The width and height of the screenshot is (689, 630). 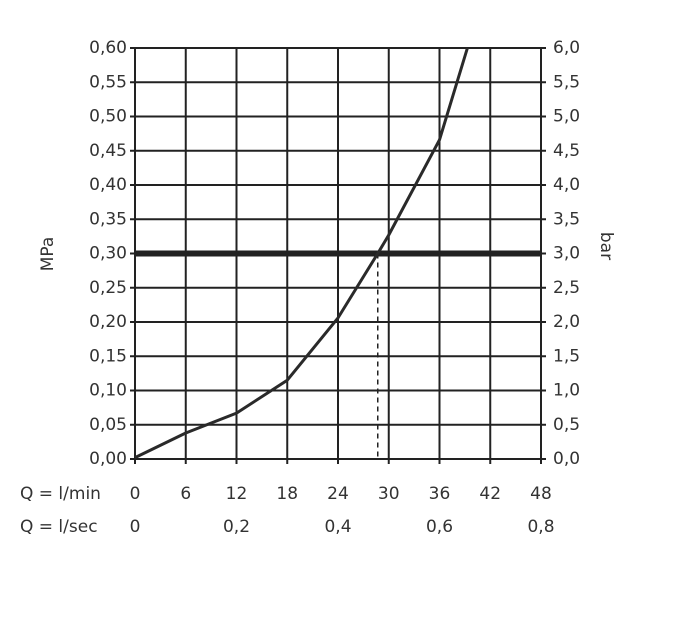 I want to click on y2-tick-label: 6,0, so click(x=566, y=48).